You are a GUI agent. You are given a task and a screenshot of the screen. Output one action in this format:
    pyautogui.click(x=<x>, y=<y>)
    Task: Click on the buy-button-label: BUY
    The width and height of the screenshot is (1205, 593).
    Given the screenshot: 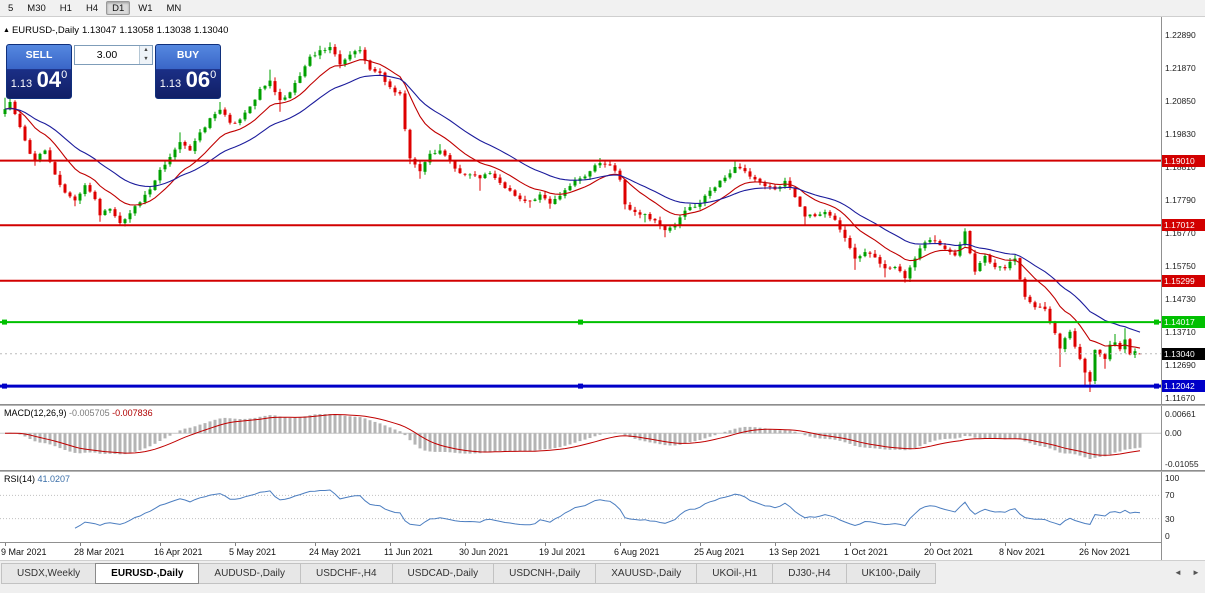 What is the action you would take?
    pyautogui.click(x=188, y=55)
    